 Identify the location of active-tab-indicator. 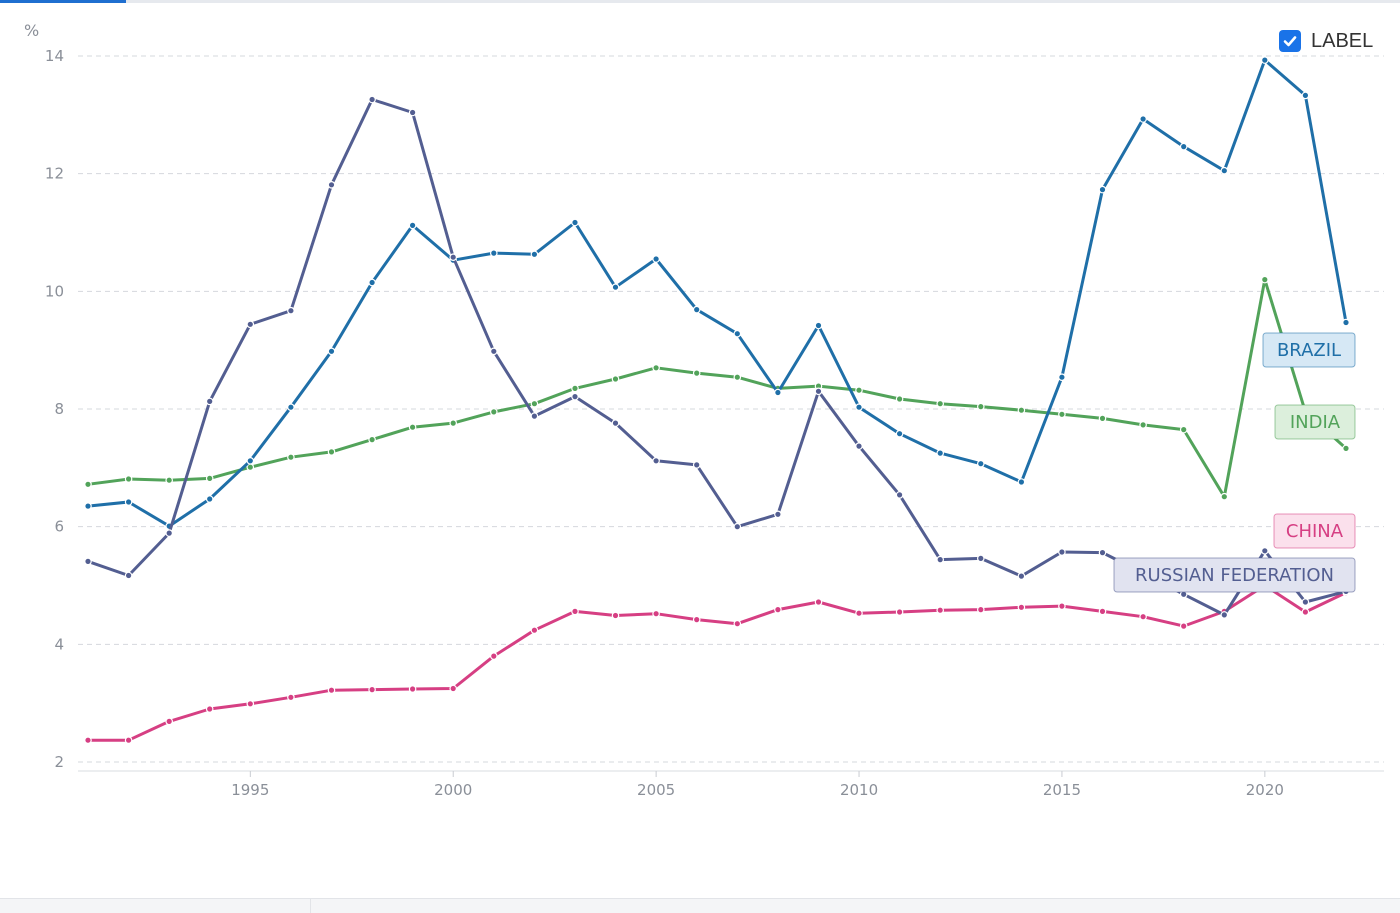
(63, 1).